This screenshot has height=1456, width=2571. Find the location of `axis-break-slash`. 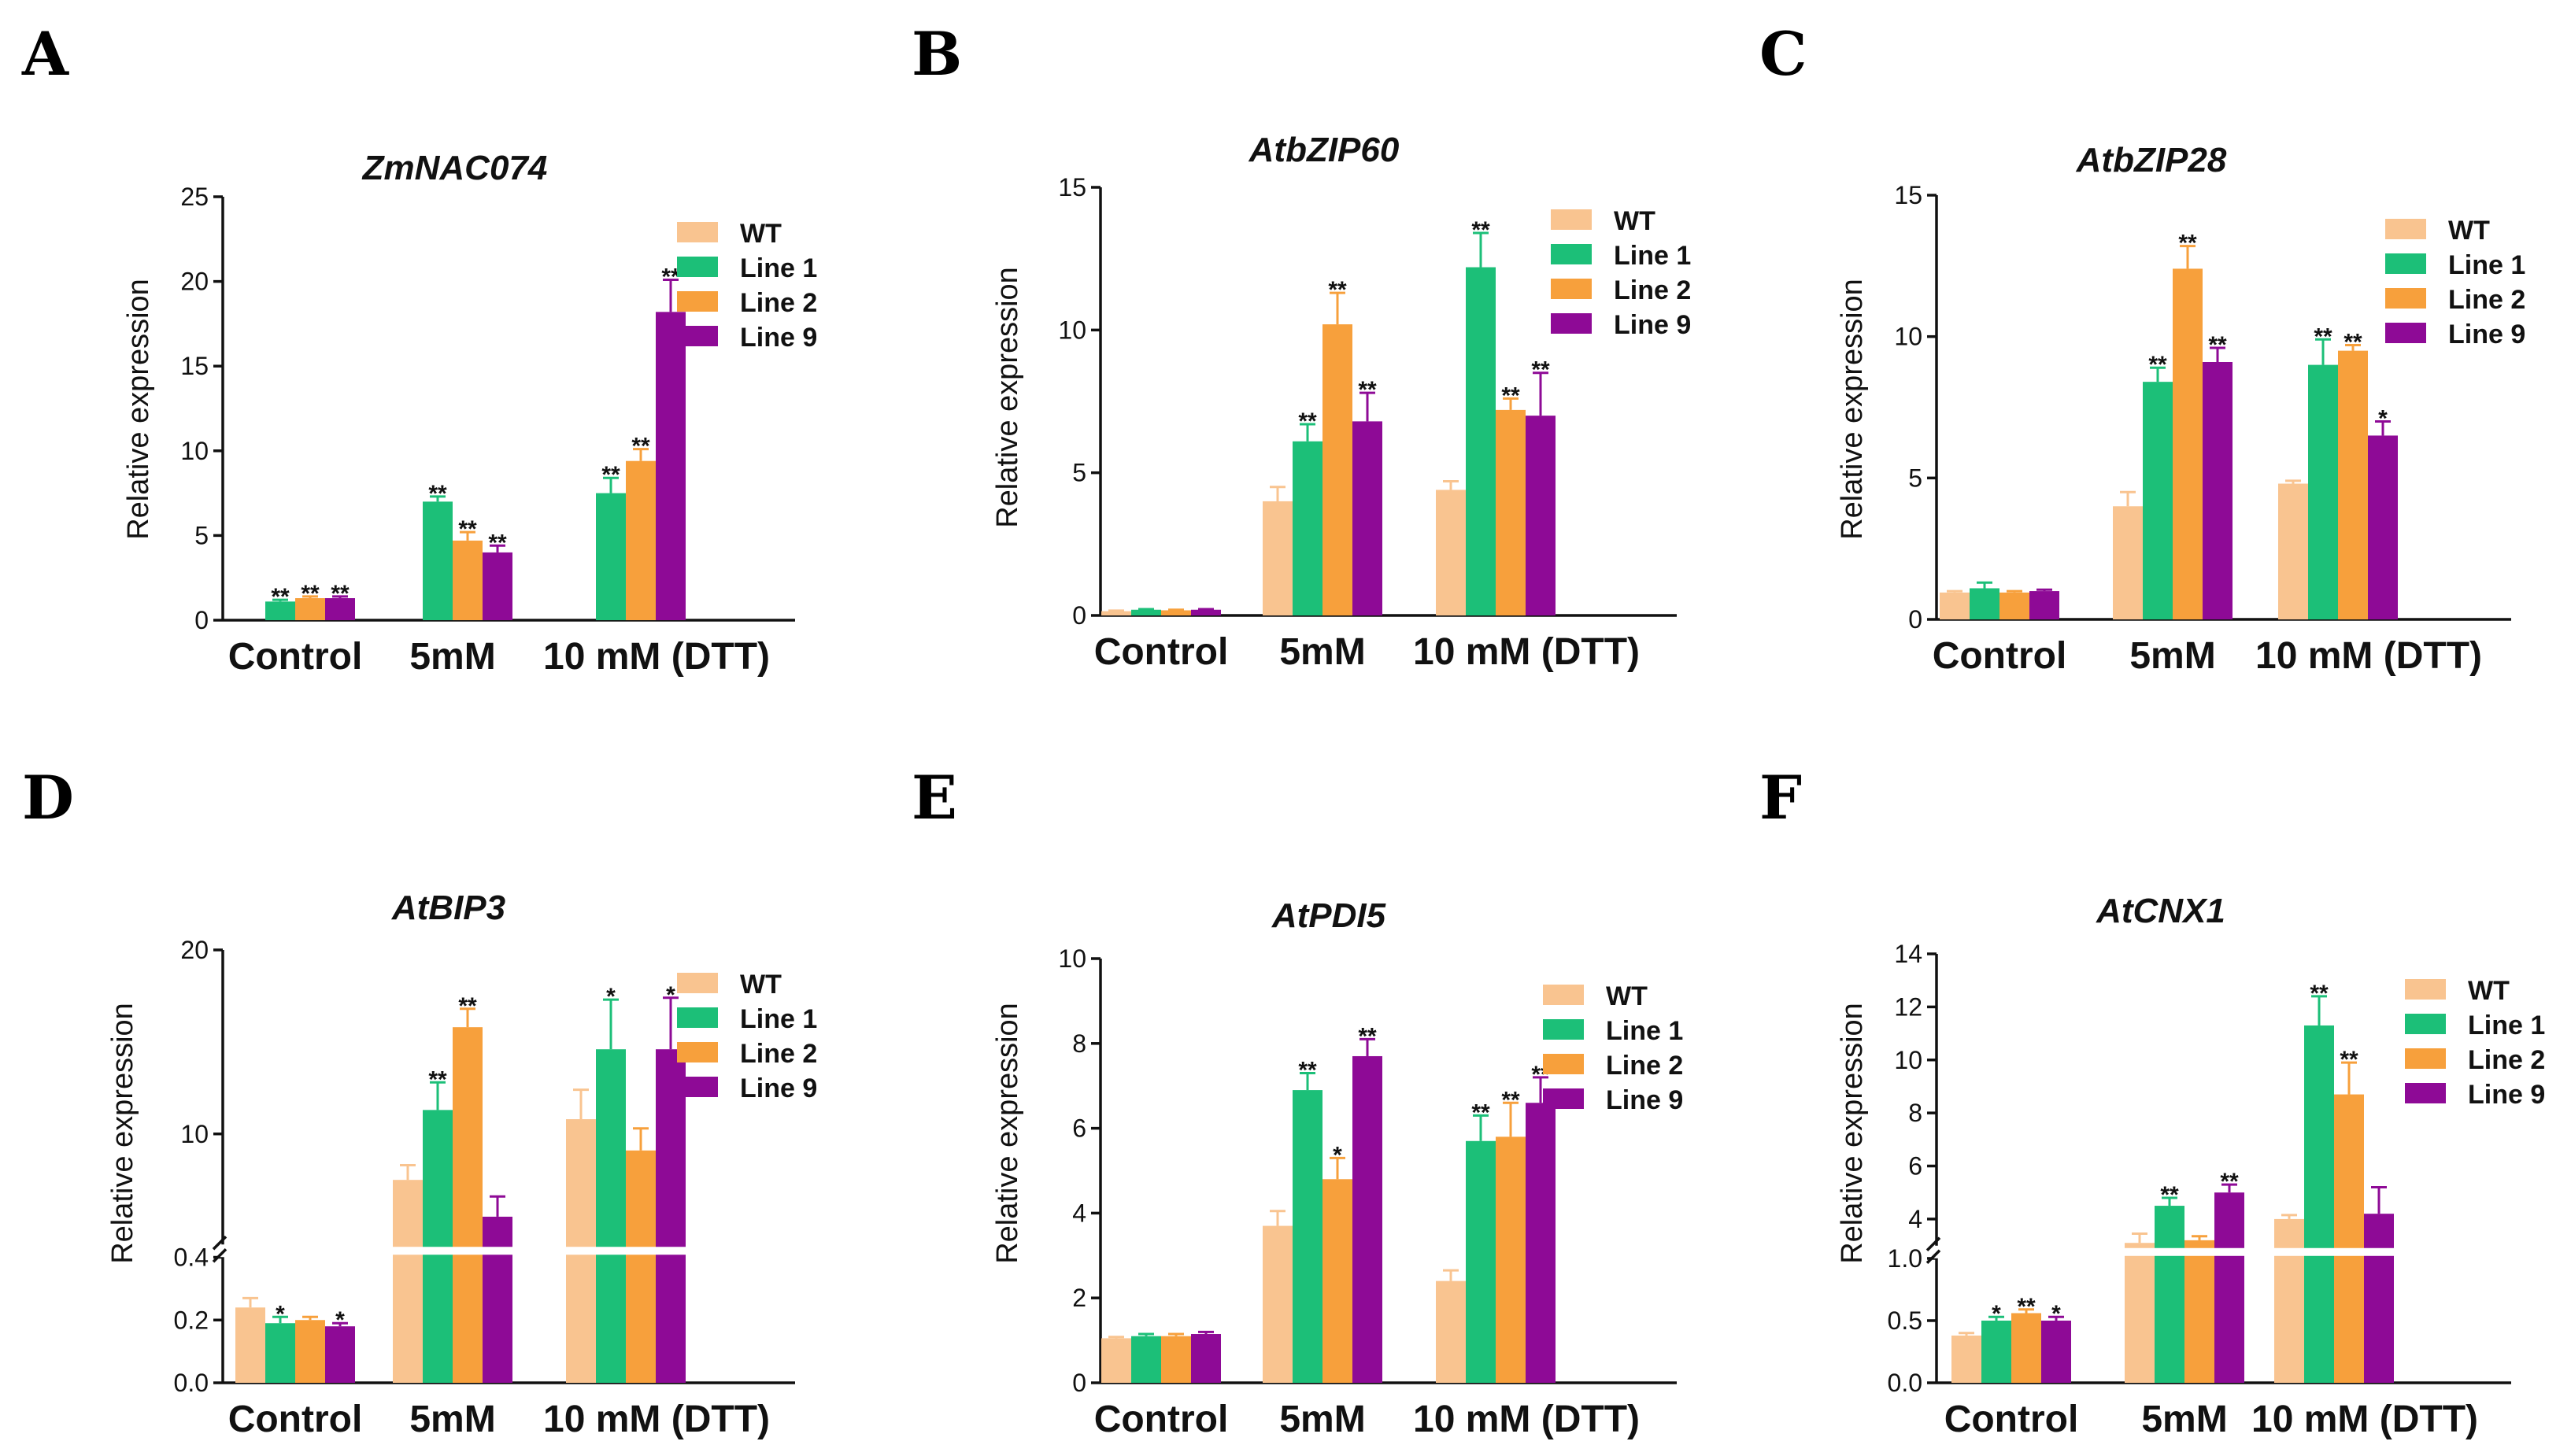

axis-break-slash is located at coordinates (1933, 1257).